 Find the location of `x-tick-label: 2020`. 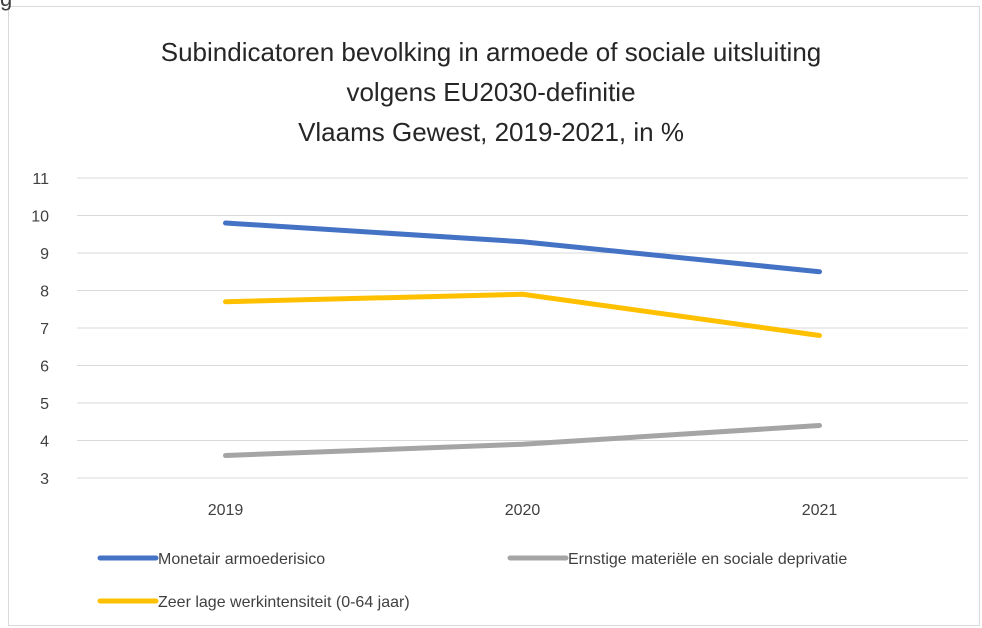

x-tick-label: 2020 is located at coordinates (523, 510).